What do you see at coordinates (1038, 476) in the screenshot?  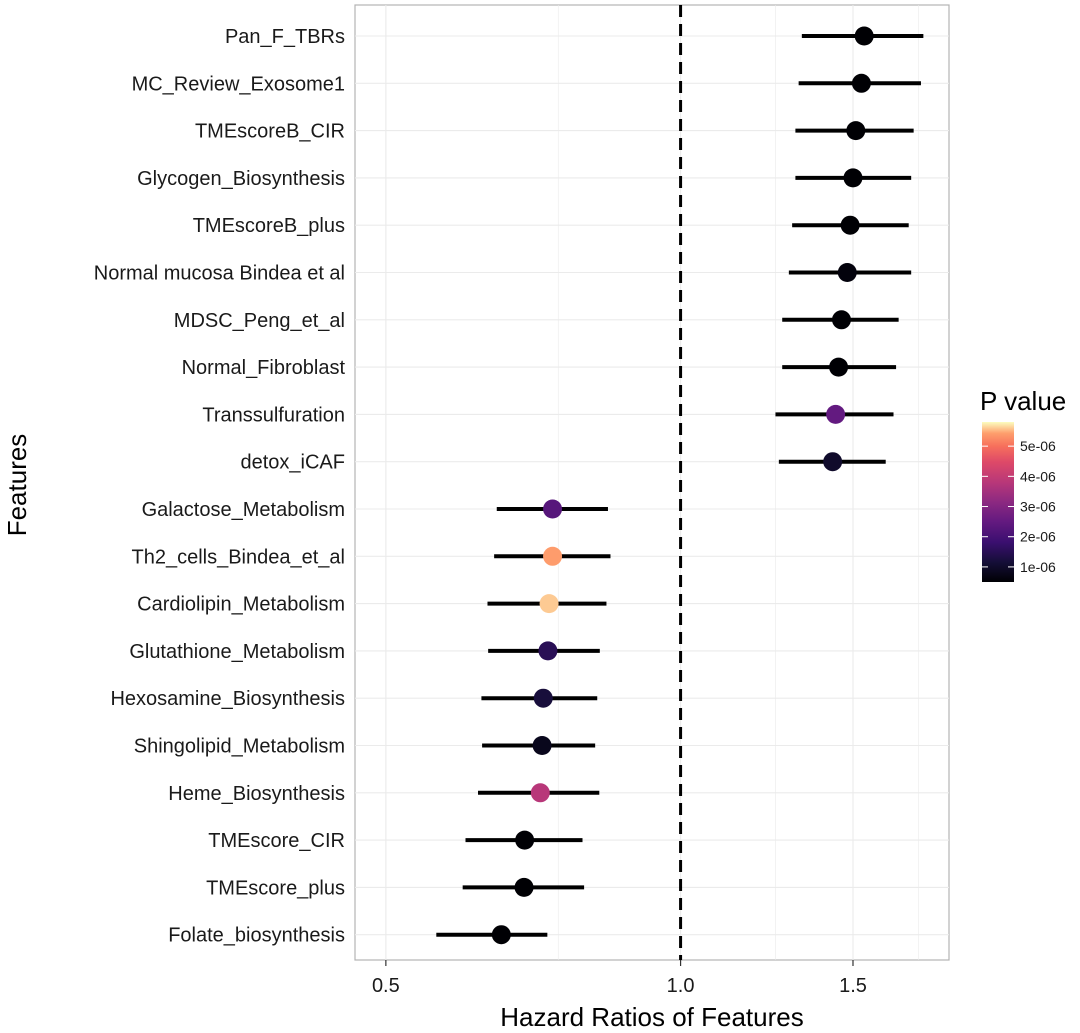 I see `legend-tick-label: 4e-06` at bounding box center [1038, 476].